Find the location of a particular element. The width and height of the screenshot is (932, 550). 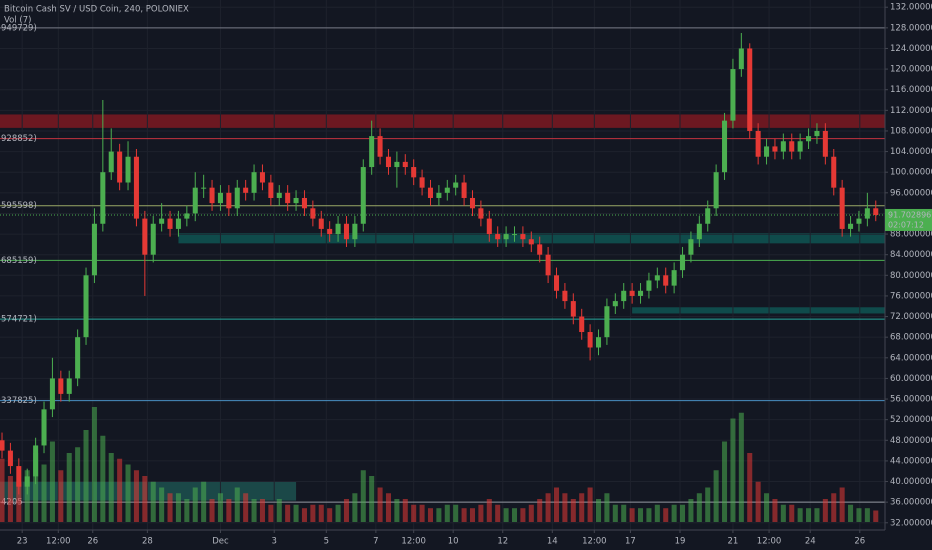

y-tick-label: 32.00000000 is located at coordinates (911, 523).